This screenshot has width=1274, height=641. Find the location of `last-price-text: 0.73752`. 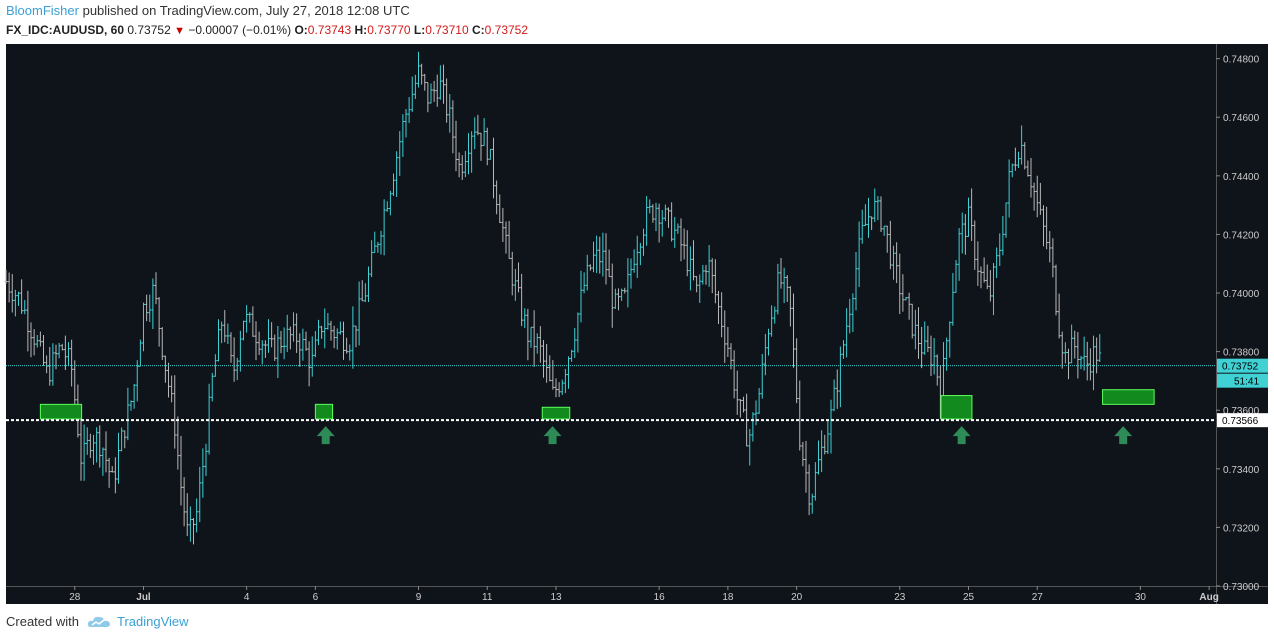

last-price-text: 0.73752 is located at coordinates (149, 30).